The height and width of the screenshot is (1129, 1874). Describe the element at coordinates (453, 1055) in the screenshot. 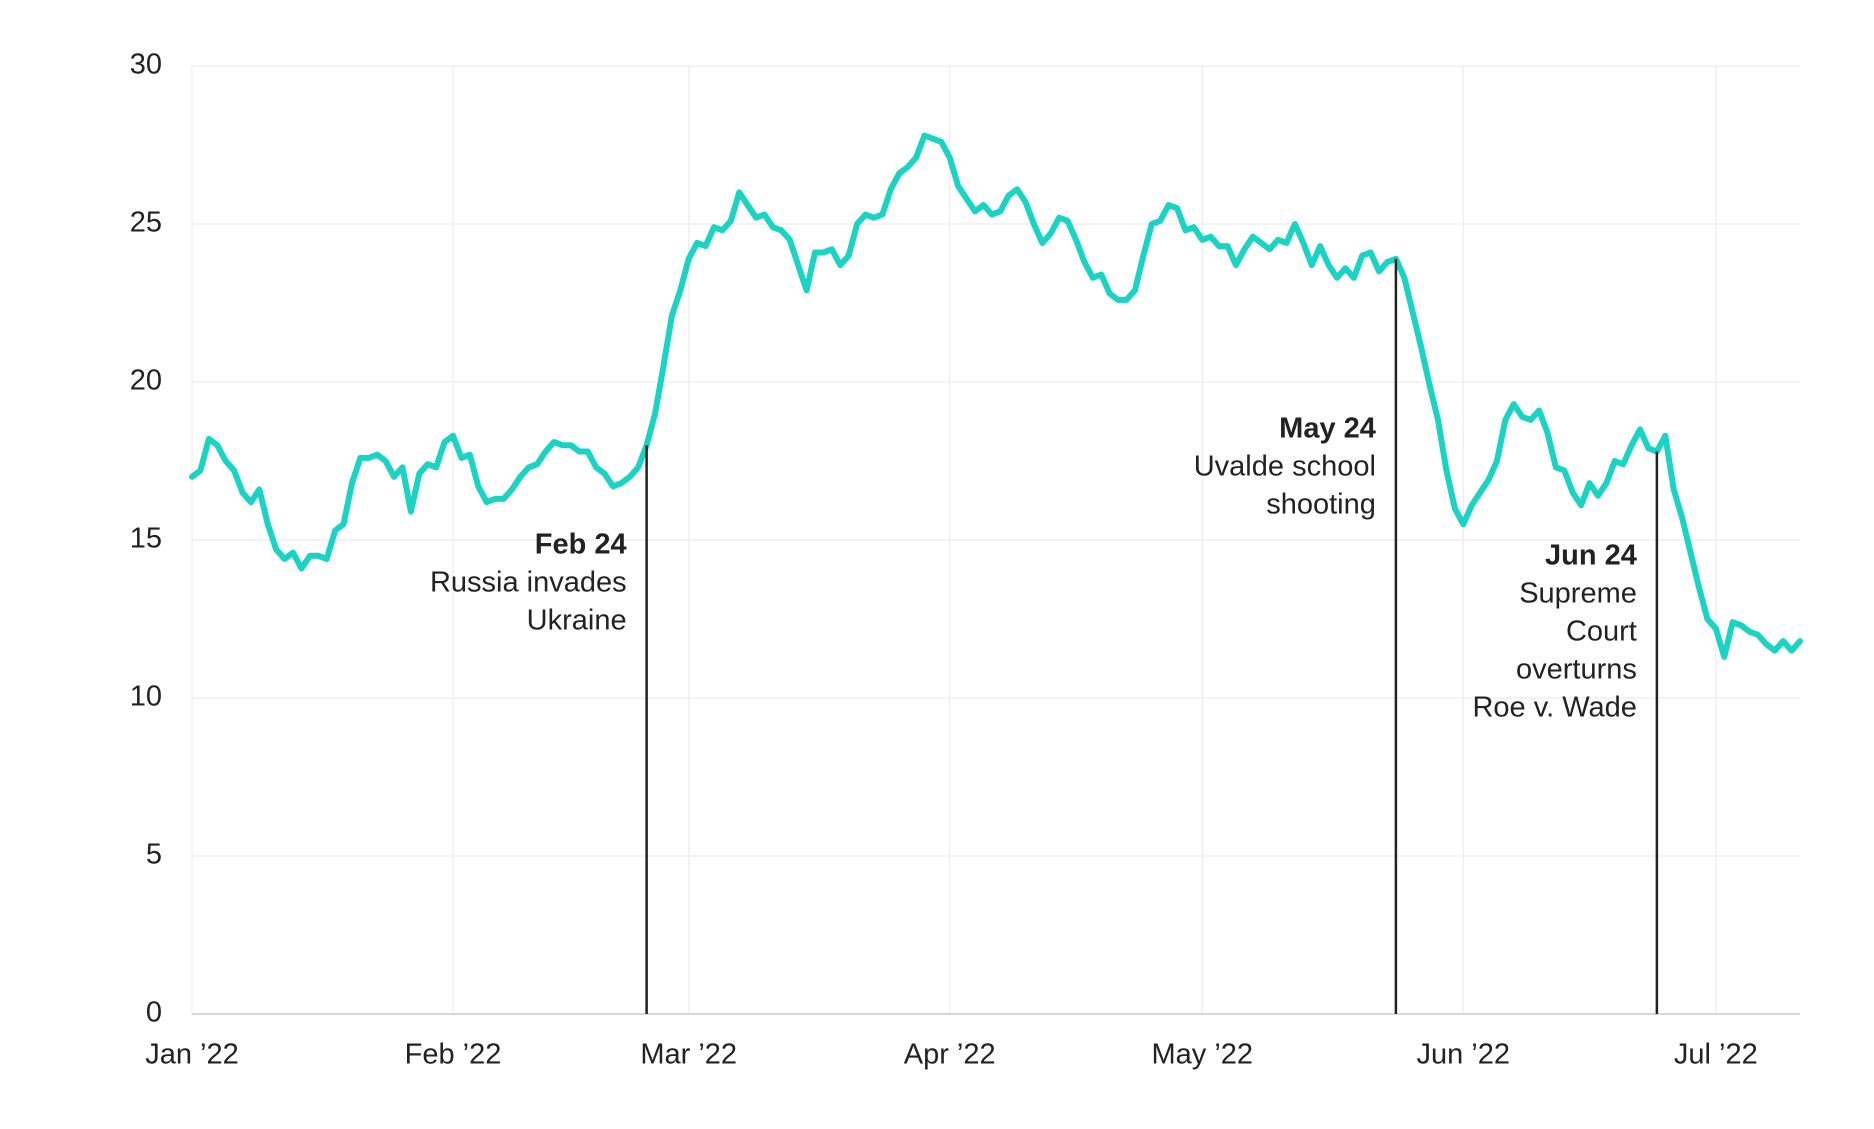

I see `x-tick-label: Feb ’22` at that location.